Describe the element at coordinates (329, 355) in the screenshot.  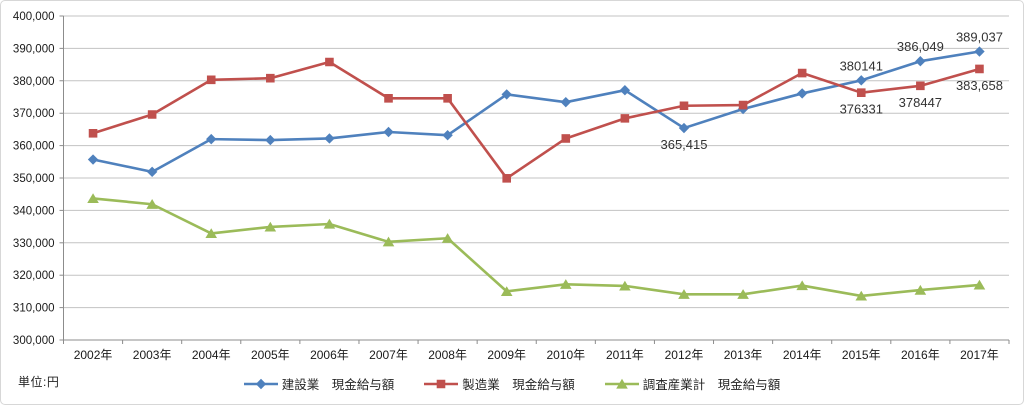
I see `x-axis-label: 2006年` at that location.